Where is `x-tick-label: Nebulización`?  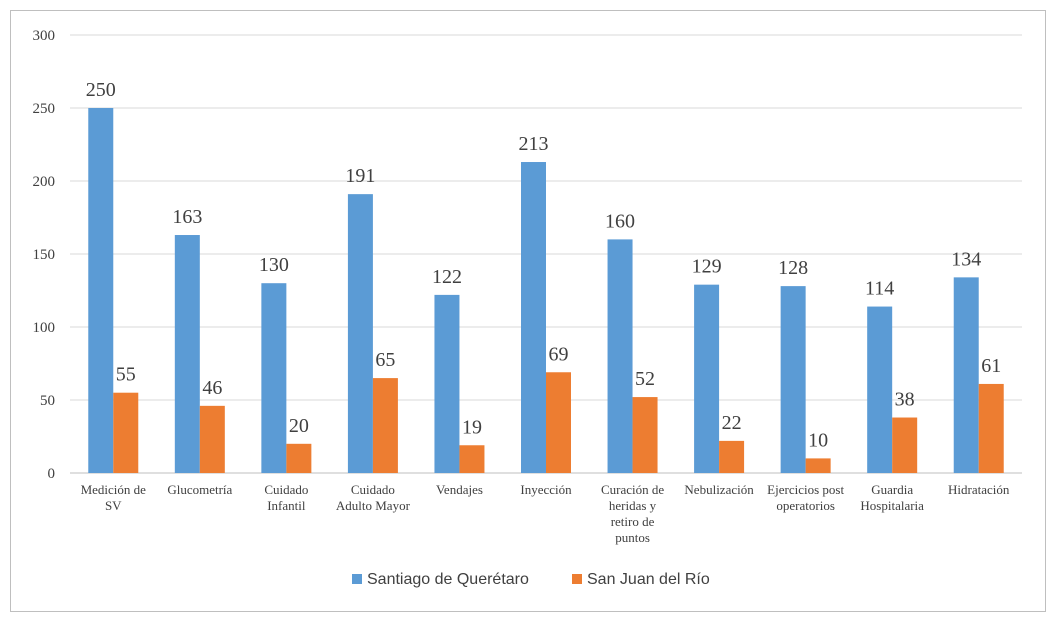
x-tick-label: Nebulización is located at coordinates (719, 489).